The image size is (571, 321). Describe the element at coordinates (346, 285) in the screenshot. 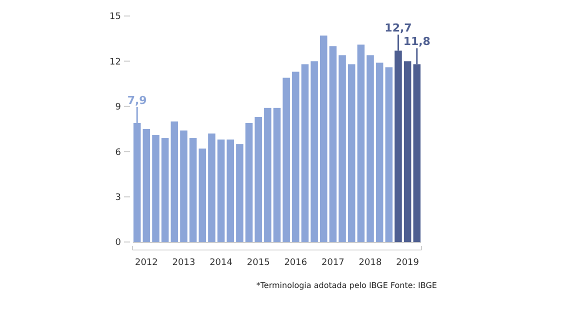

I see `text: *Terminologia adotada pelo IBGE Fonte: IBGE` at that location.